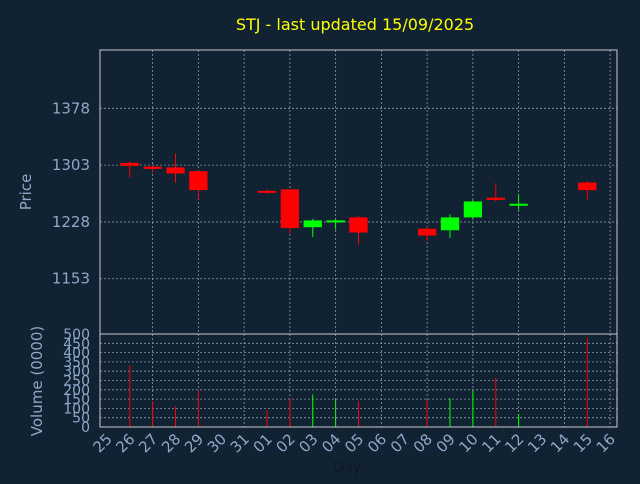  Describe the element at coordinates (71, 165) in the screenshot. I see `price-tick-label: 1303` at that location.